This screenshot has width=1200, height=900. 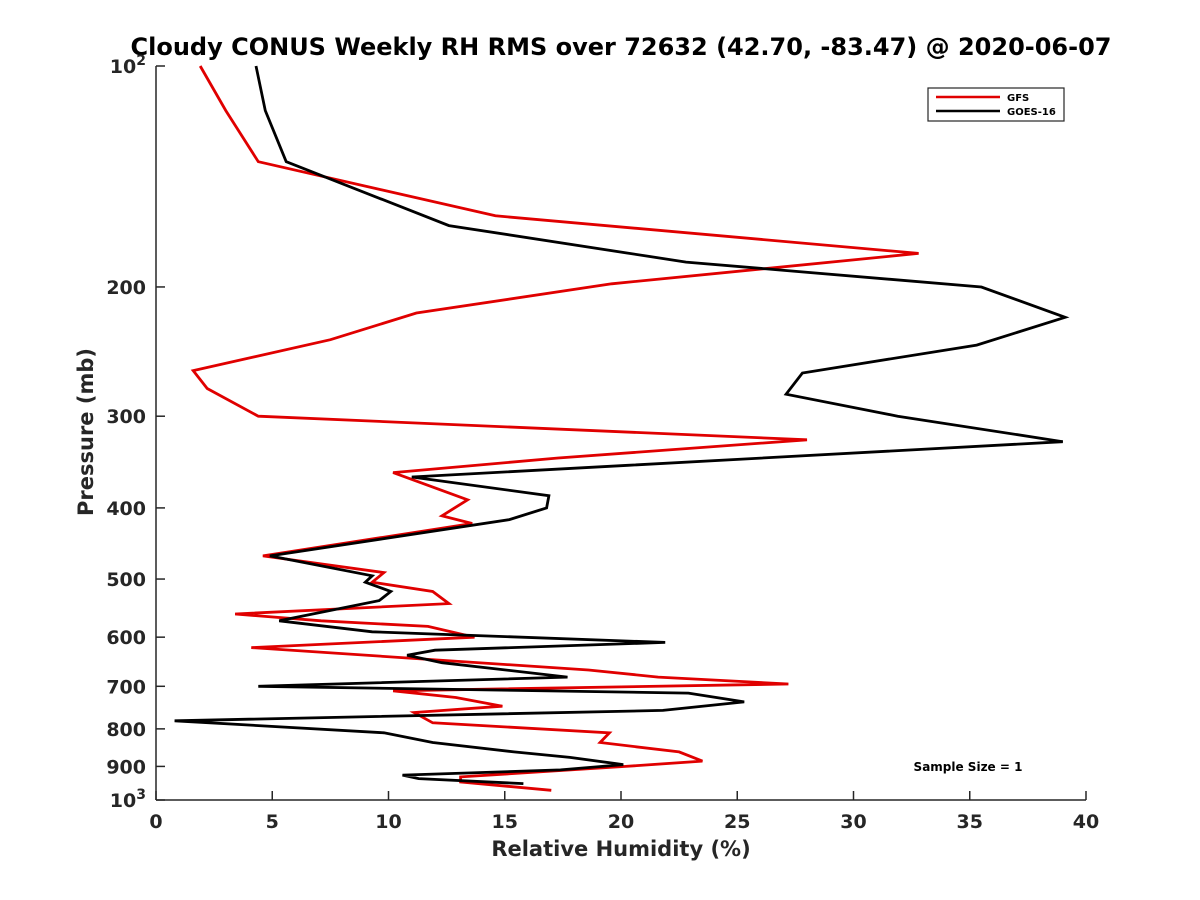 I want to click on x-tick-label: 25, so click(x=737, y=822).